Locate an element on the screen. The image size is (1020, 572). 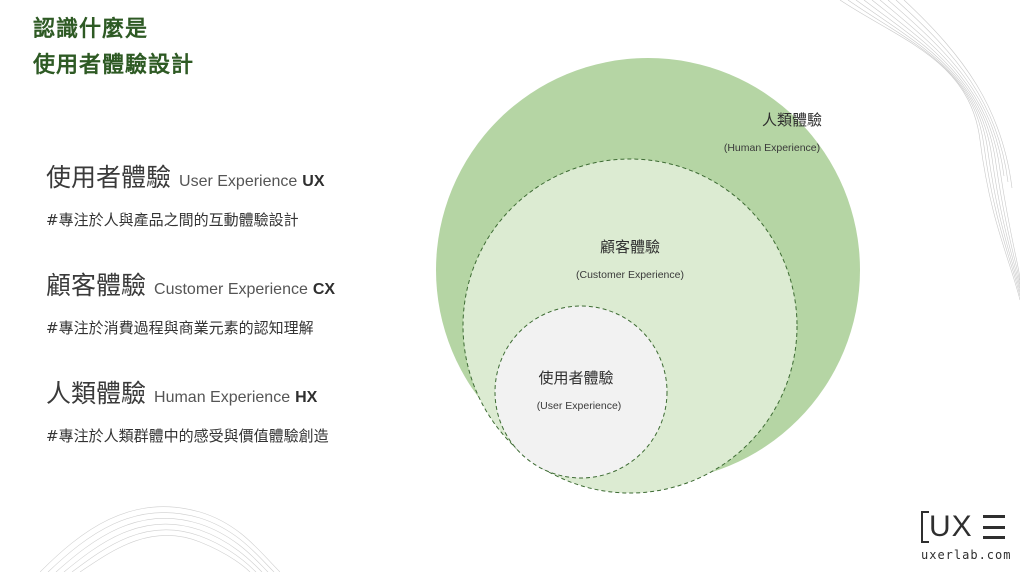
definition-ux-zh: 使用者體驗 is located at coordinates (109, 177).